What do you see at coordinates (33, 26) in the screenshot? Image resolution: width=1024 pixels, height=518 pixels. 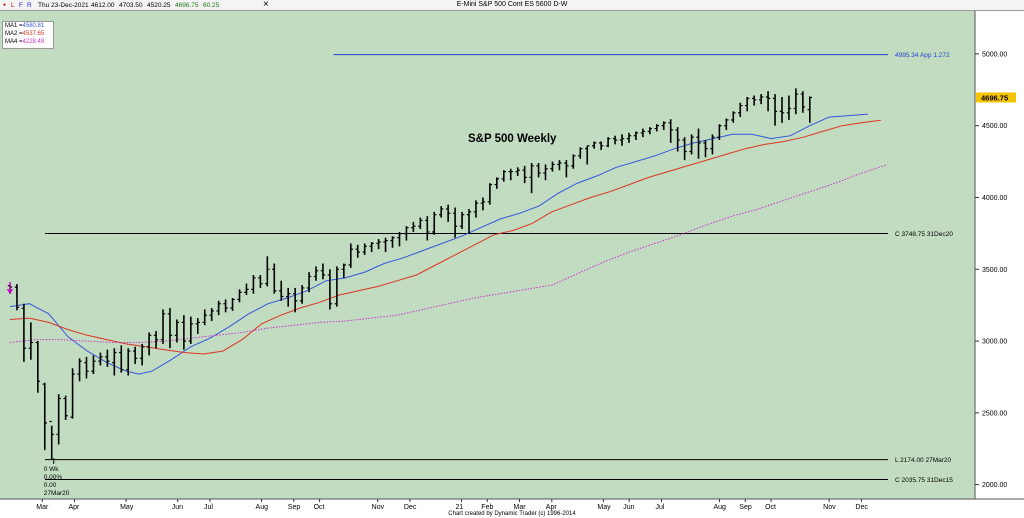 I see `legend-ma1-value: 4580.81` at bounding box center [33, 26].